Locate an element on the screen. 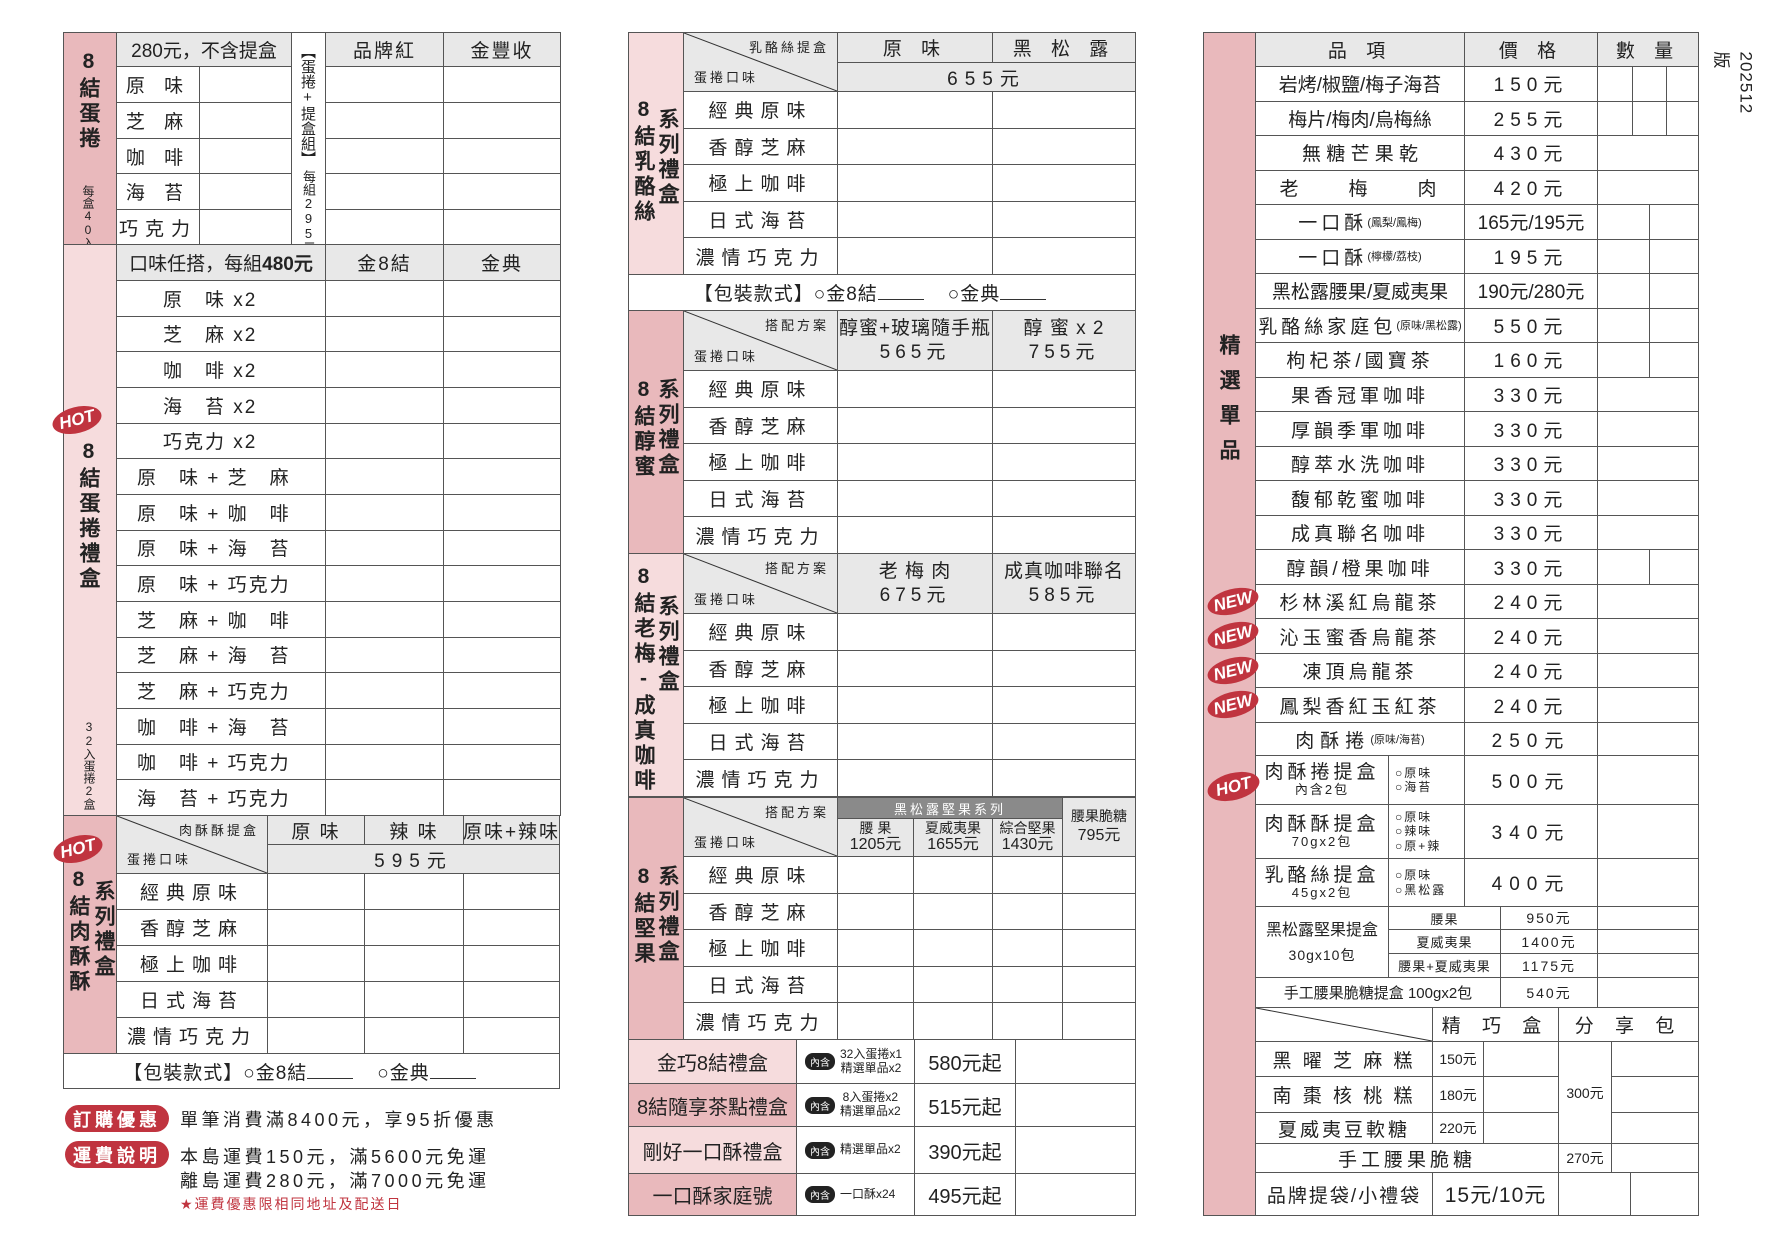  option-radio: ○海苔 is located at coordinates (1414, 787).